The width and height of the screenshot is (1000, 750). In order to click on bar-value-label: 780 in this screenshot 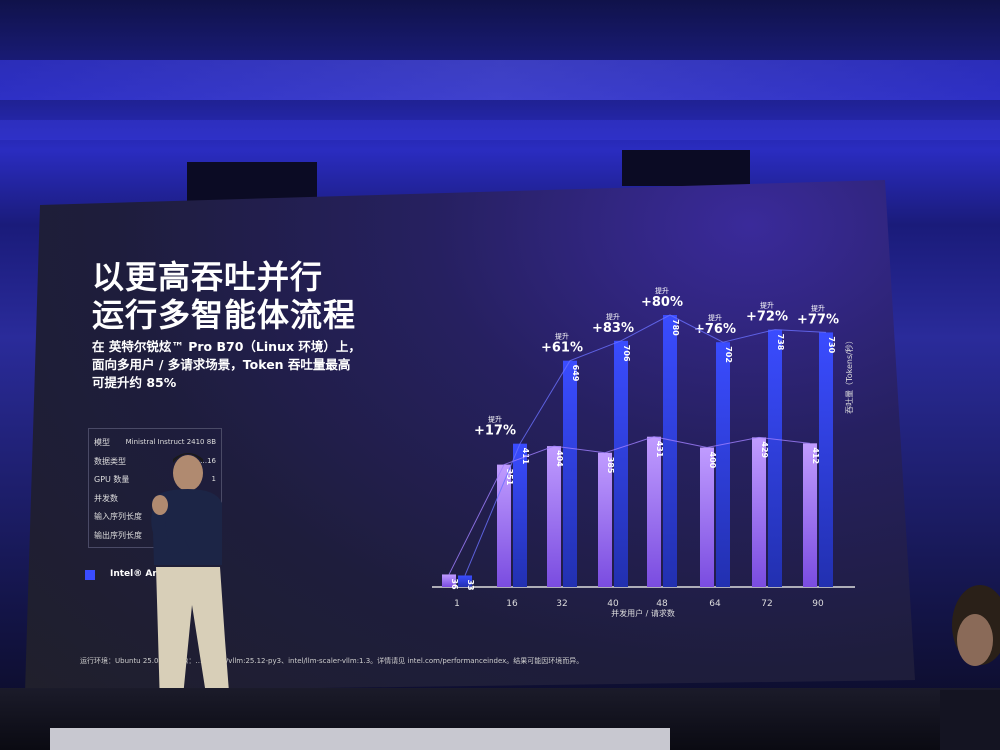, I will do `click(675, 327)`.